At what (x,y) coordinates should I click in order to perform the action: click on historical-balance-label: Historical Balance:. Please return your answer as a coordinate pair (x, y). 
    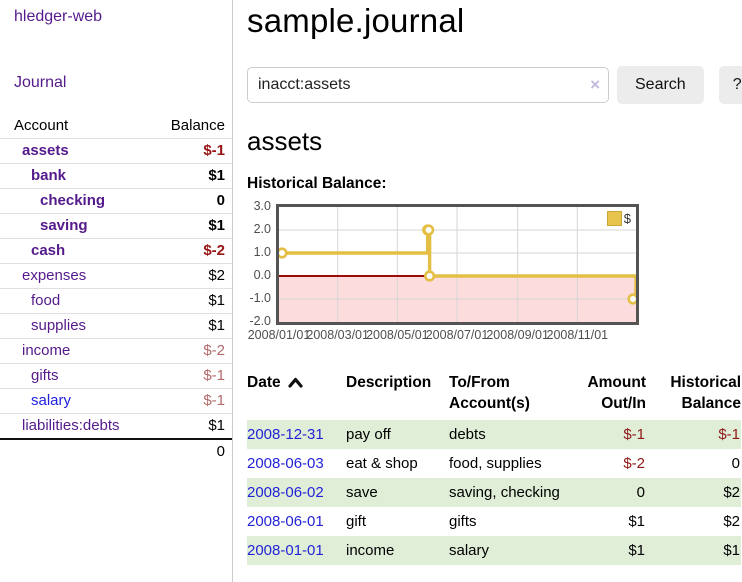
    Looking at the image, I should click on (317, 183).